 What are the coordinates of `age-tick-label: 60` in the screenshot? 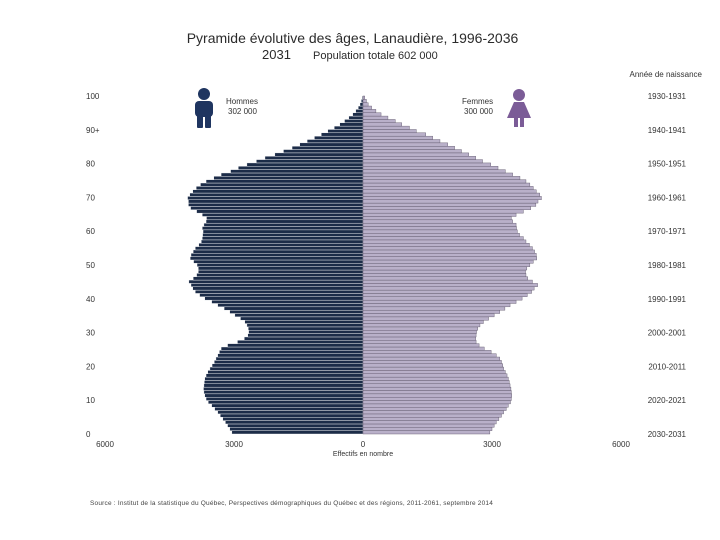 It's located at (90, 231).